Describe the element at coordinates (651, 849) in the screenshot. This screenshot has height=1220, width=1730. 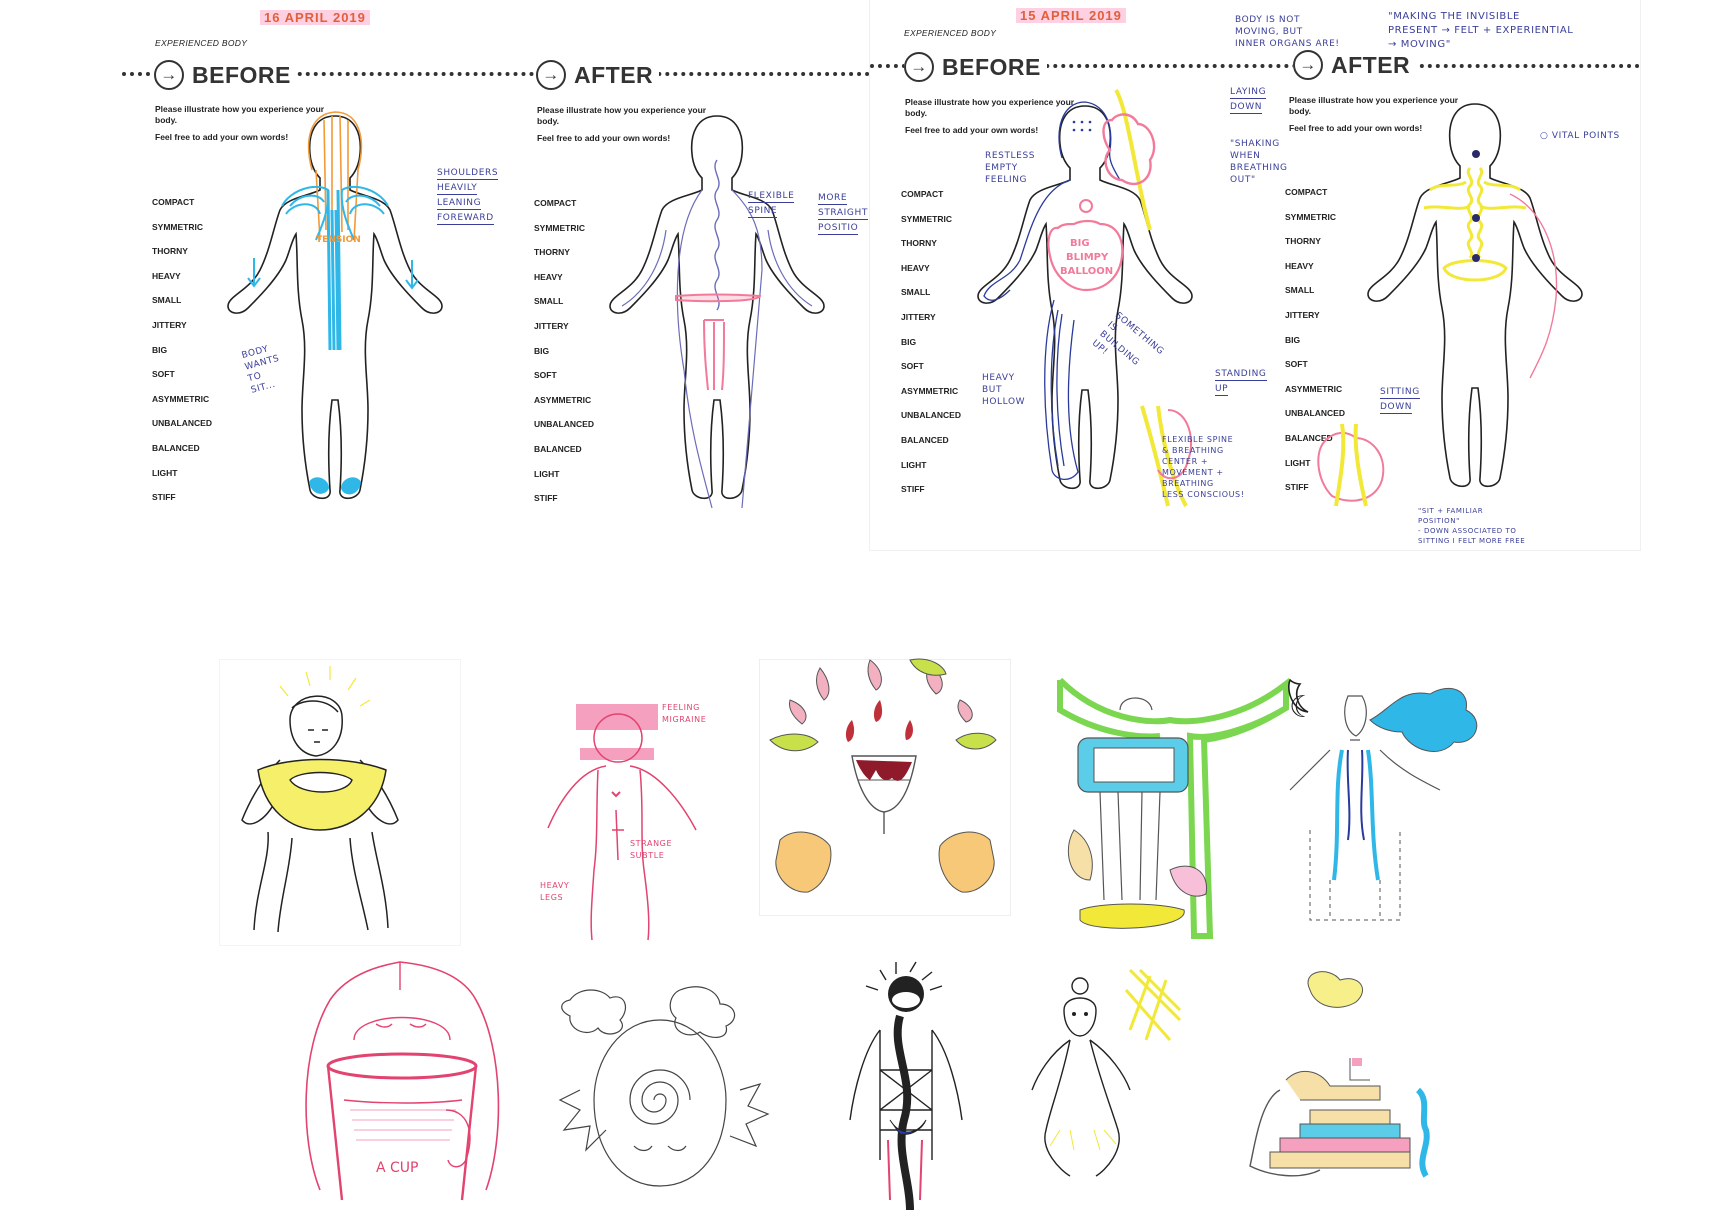
I see `strange-note: STRANGE SUBTLE` at that location.